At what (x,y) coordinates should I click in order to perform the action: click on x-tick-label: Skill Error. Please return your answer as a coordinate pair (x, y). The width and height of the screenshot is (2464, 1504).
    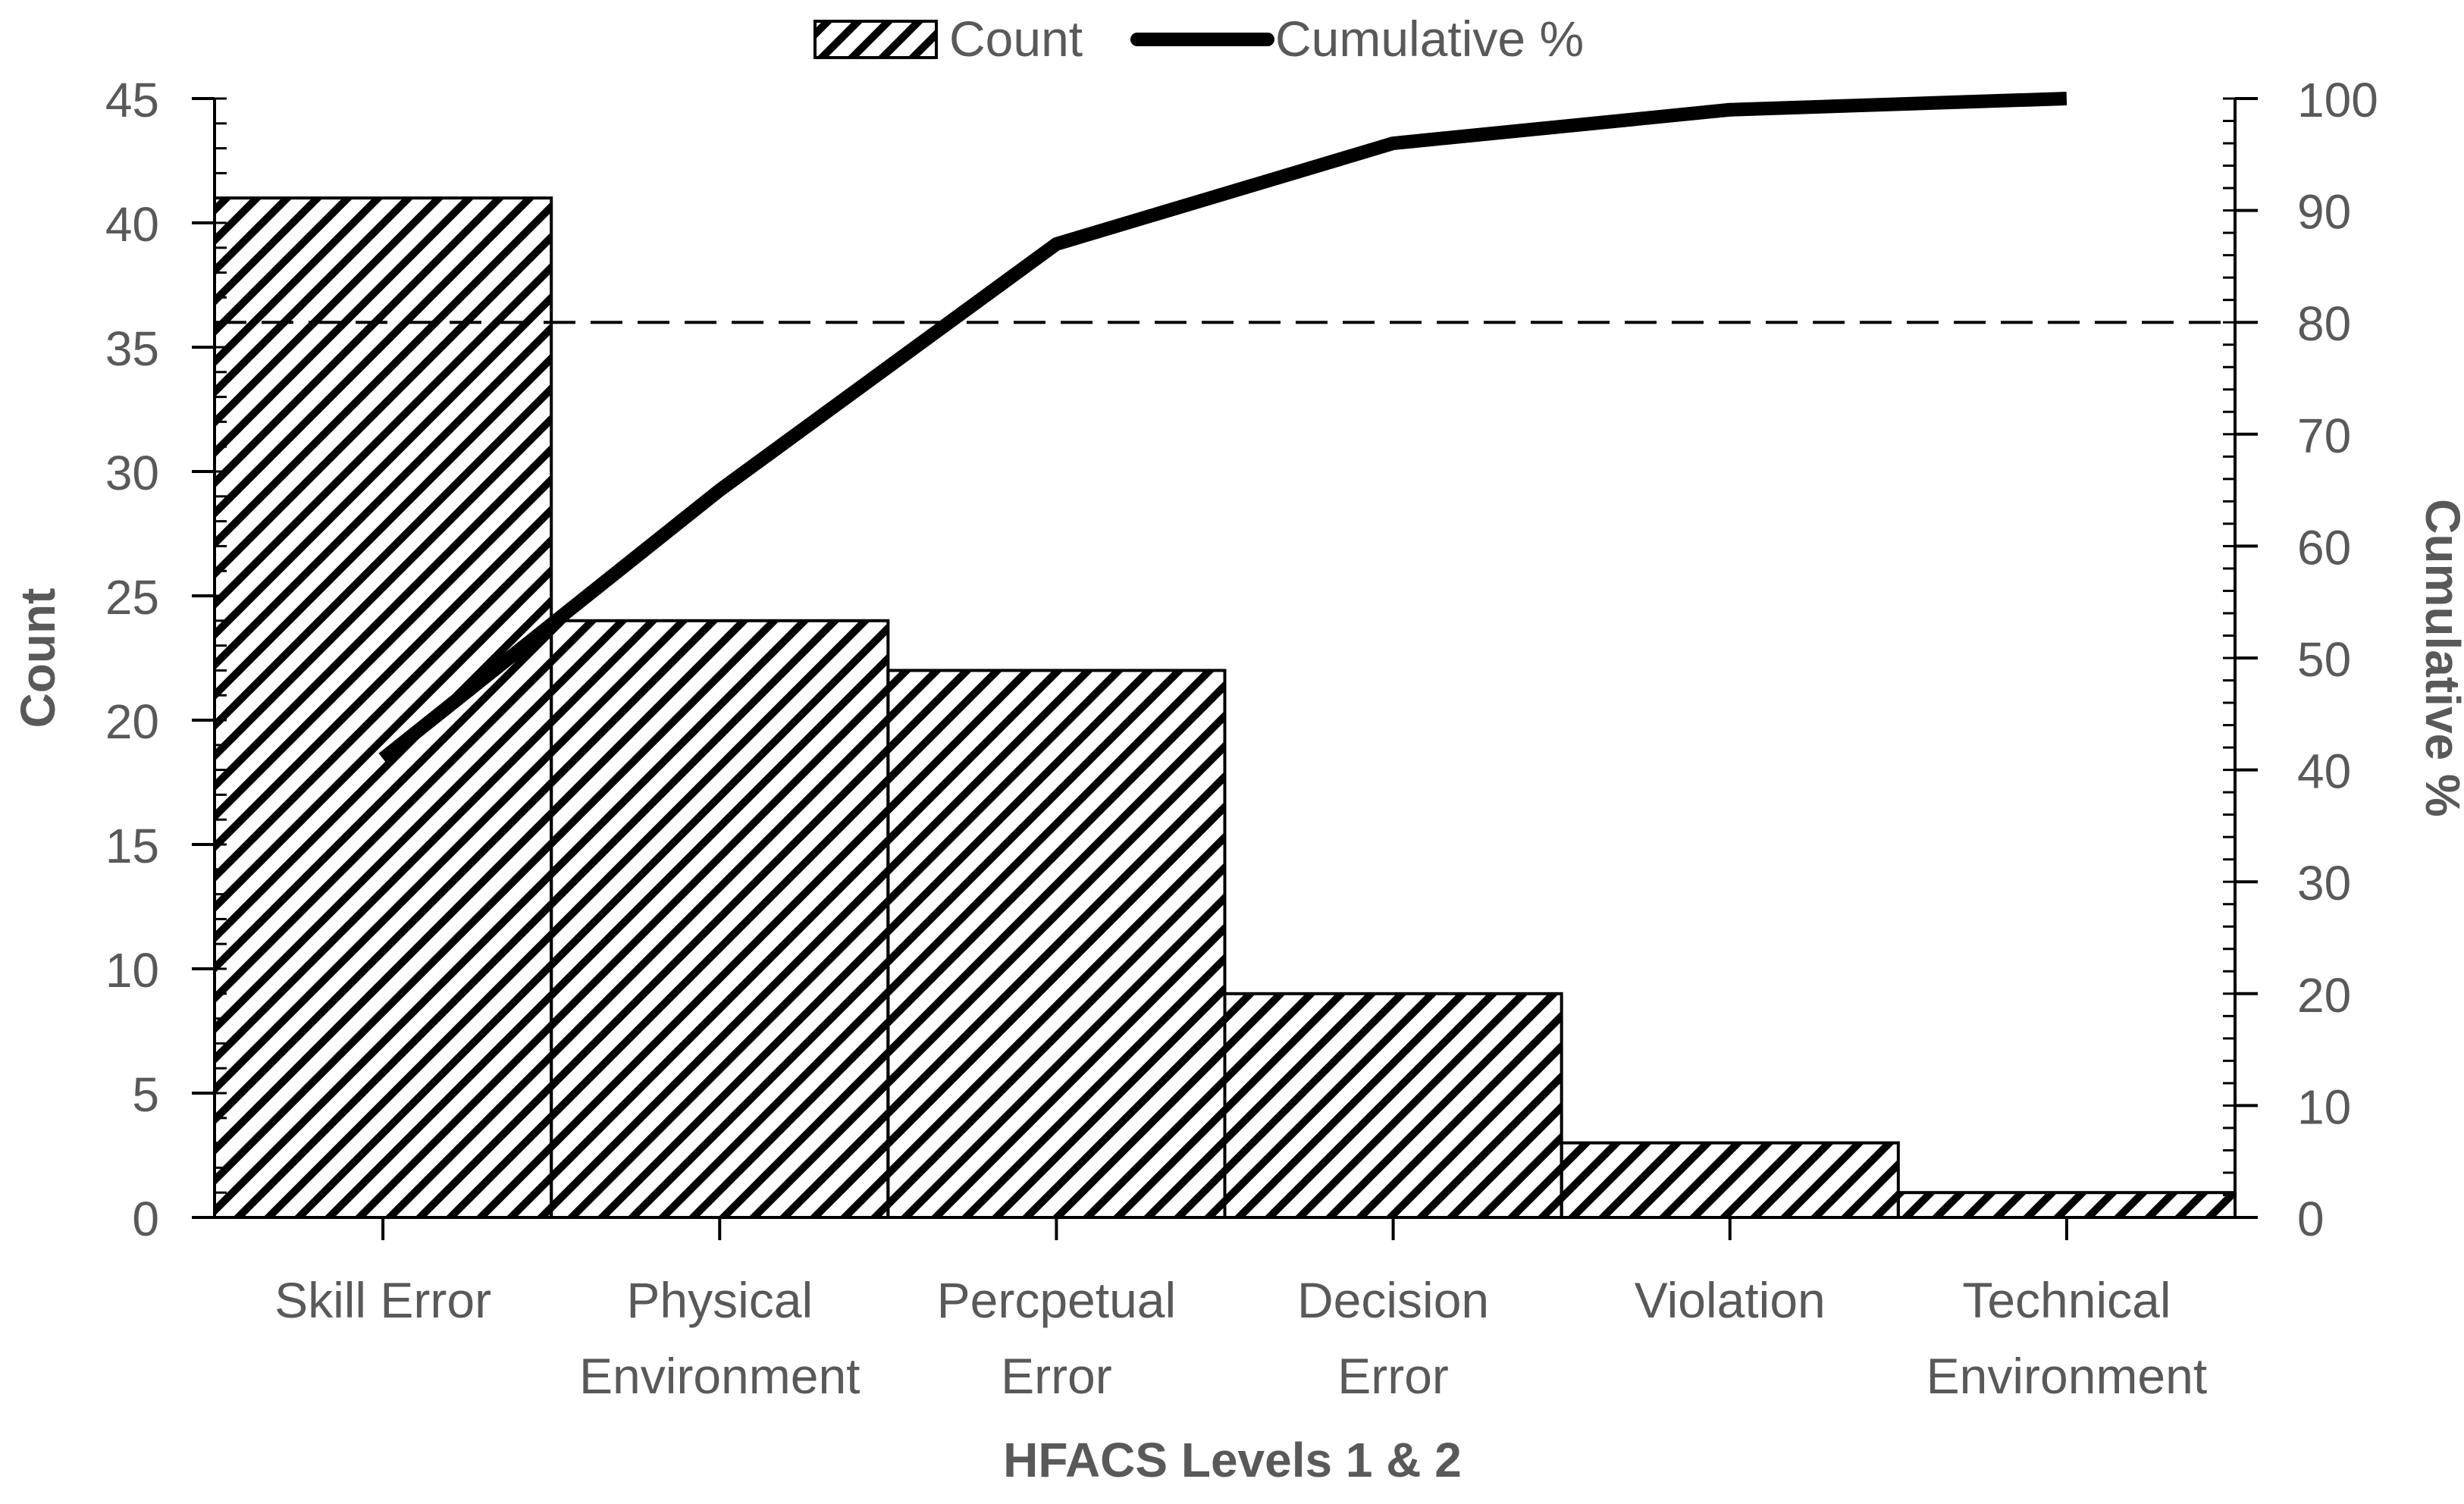
    Looking at the image, I should click on (382, 1300).